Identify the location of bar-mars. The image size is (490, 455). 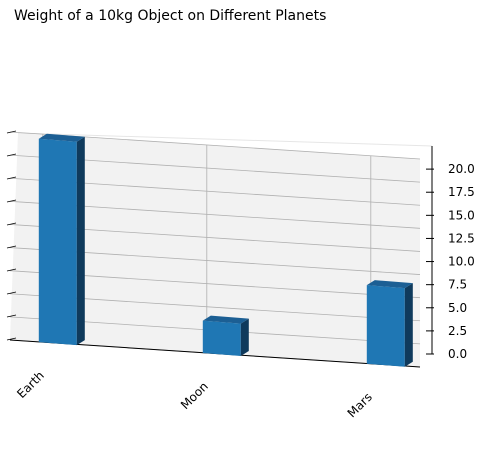
(385, 326).